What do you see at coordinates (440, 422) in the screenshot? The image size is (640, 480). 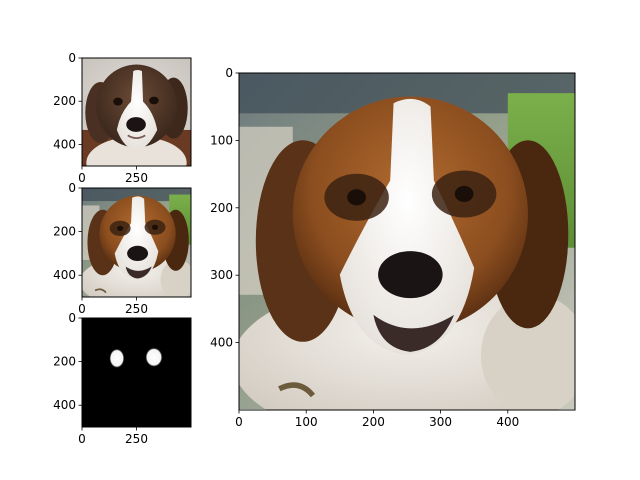 I see `dog-large-xtick-label-3: 300` at bounding box center [440, 422].